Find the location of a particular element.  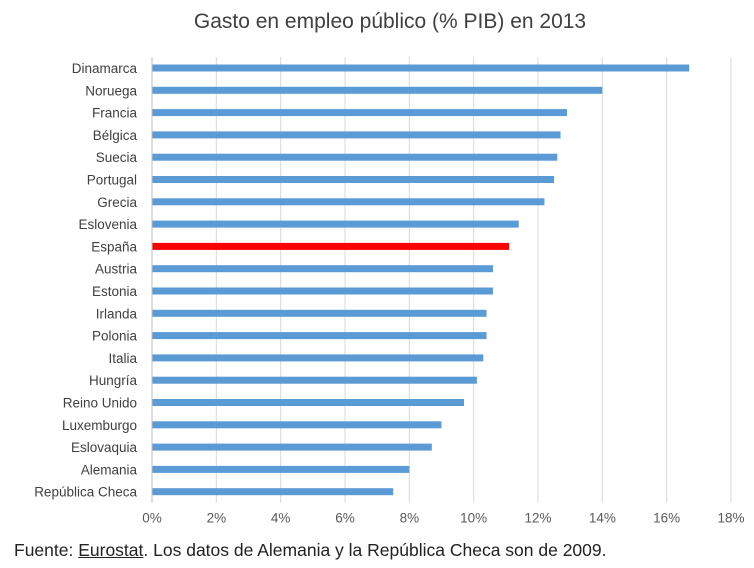

category-label: Eslovenia is located at coordinates (107, 224).